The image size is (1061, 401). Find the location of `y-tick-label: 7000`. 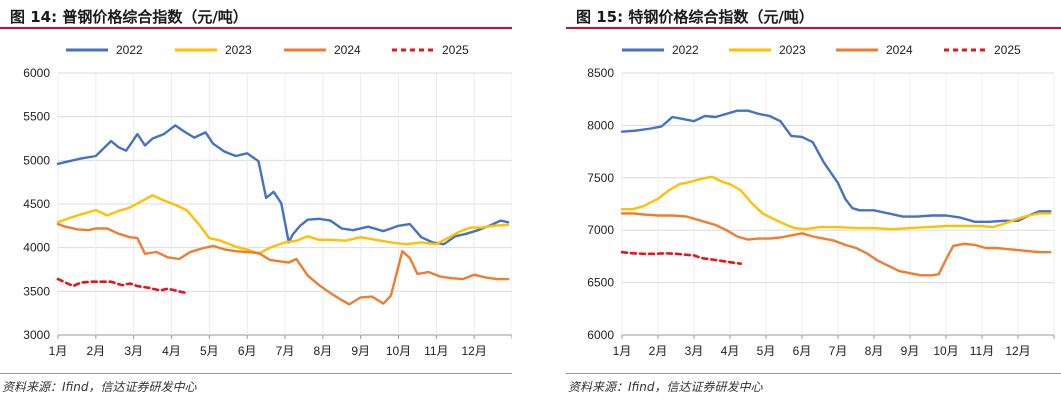

y-tick-label: 7000 is located at coordinates (600, 230).